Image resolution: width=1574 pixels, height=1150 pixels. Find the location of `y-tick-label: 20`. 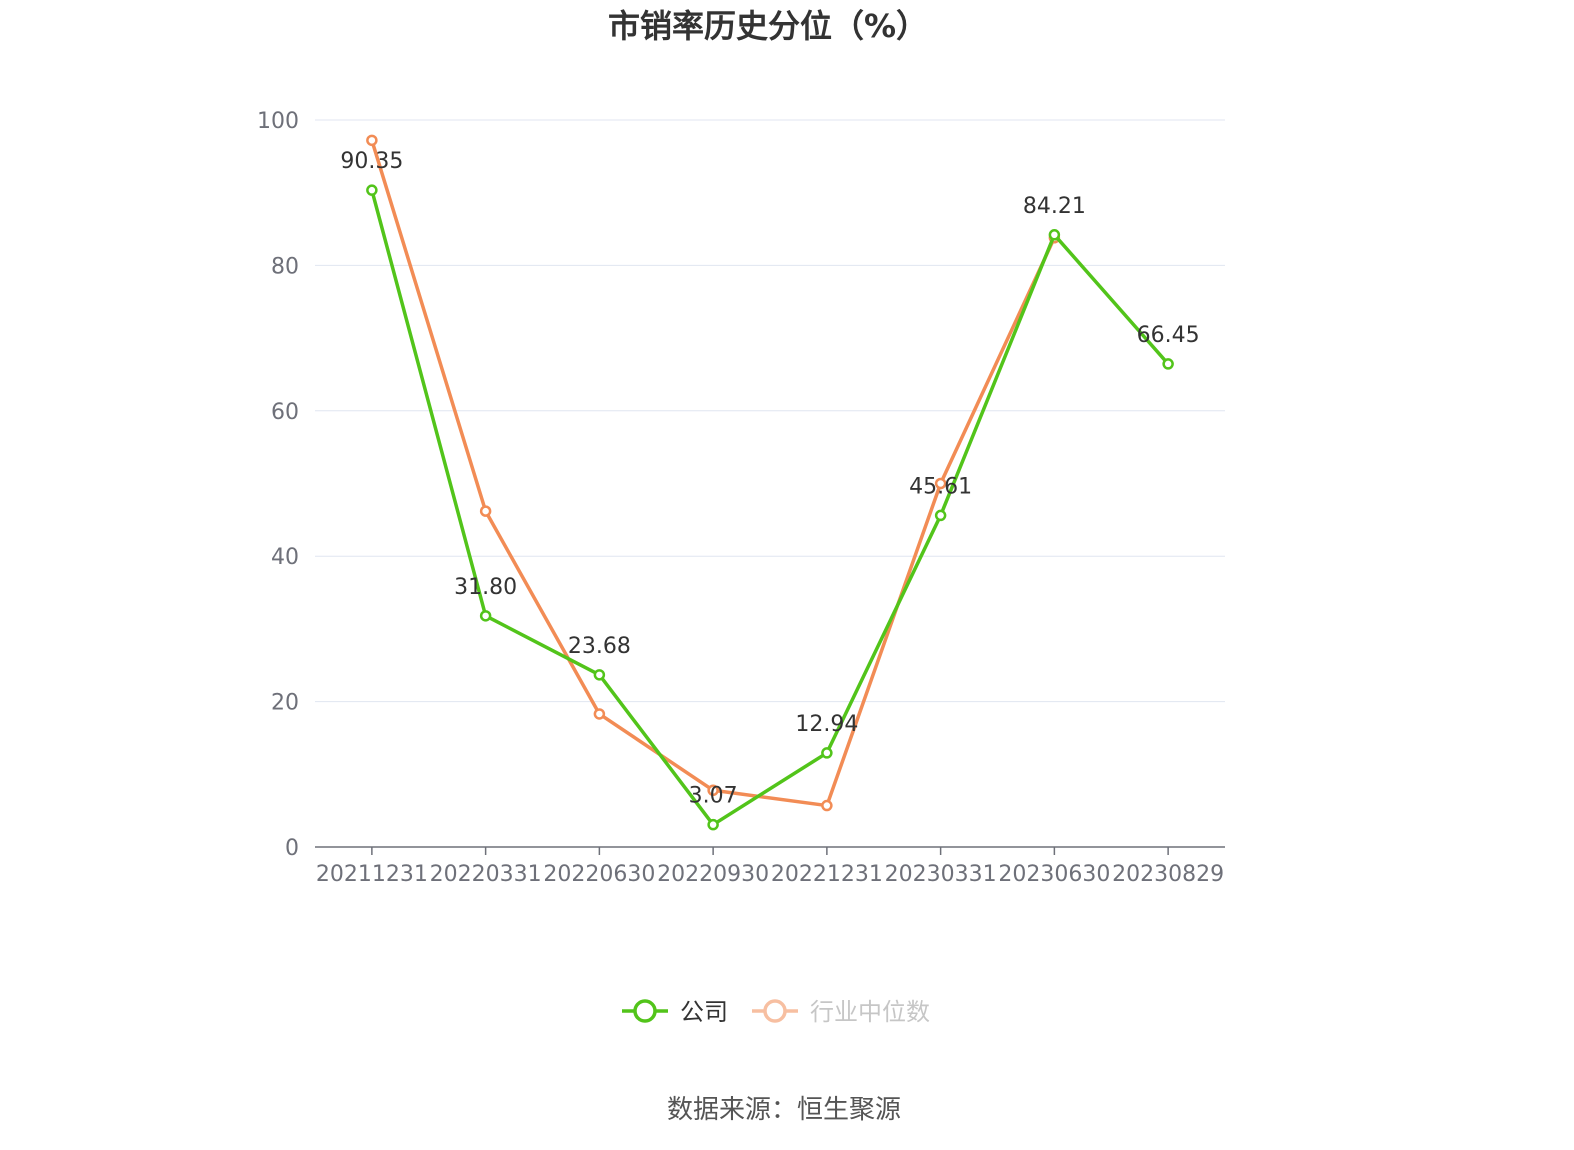

y-tick-label: 20 is located at coordinates (285, 703).